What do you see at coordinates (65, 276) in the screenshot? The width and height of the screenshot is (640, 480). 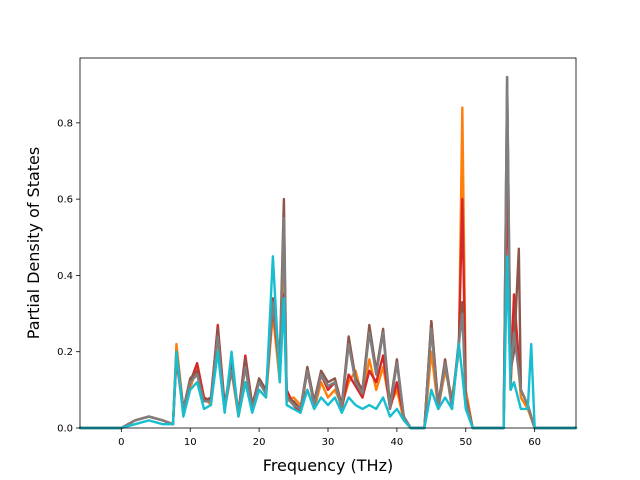 I see `y-tick-label: 0.4` at bounding box center [65, 276].